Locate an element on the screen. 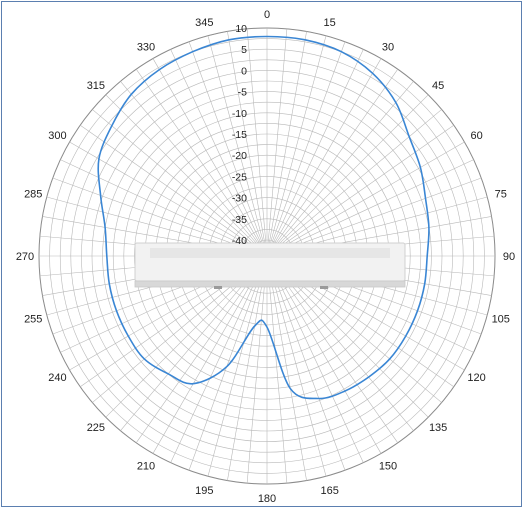 This screenshot has width=525, height=510. radial-tick-label: 0 is located at coordinates (244, 71).